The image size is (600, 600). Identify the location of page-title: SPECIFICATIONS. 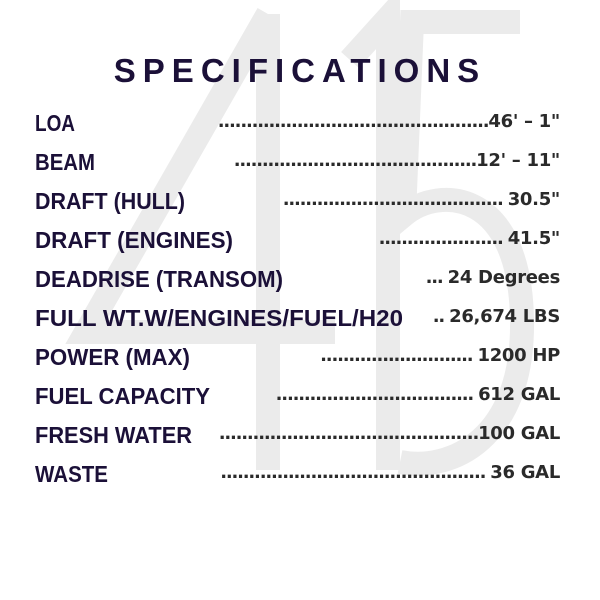
(300, 70).